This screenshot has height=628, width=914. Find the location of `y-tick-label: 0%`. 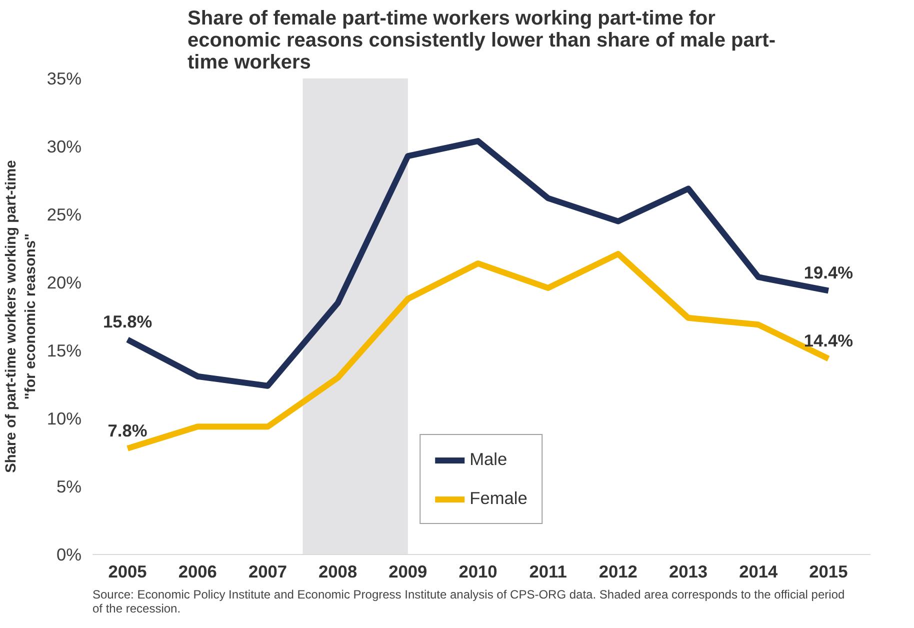

y-tick-label: 0% is located at coordinates (69, 554).